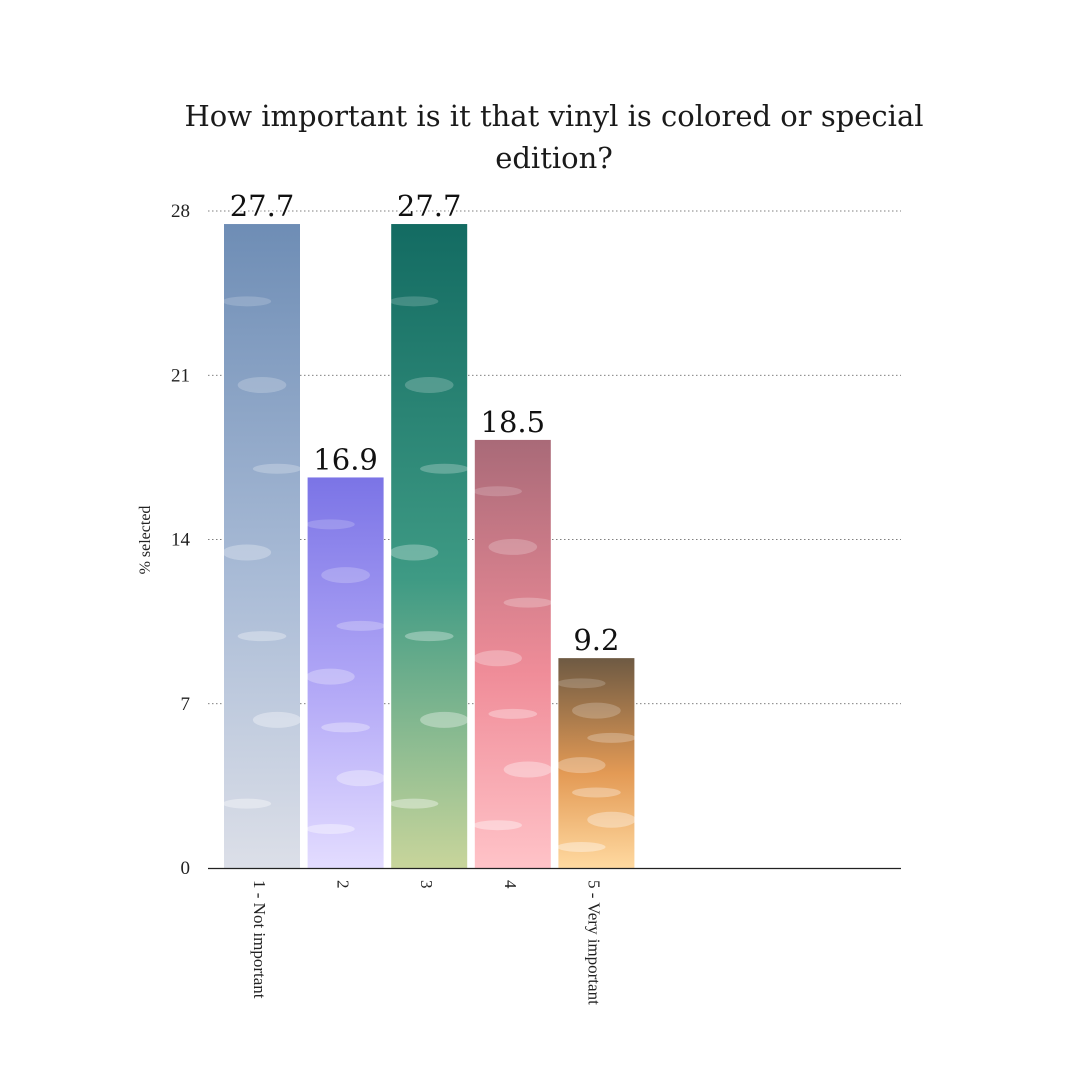 Image resolution: width=1080 pixels, height=1080 pixels. What do you see at coordinates (186, 868) in the screenshot?
I see `y-tick-label: 0` at bounding box center [186, 868].